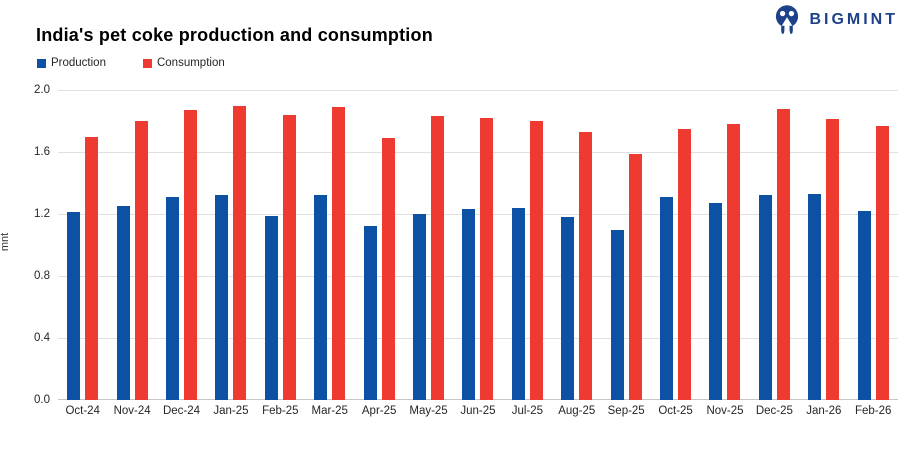 The width and height of the screenshot is (906, 453). What do you see at coordinates (527, 411) in the screenshot?
I see `x-tick-label: Jul-25` at bounding box center [527, 411].